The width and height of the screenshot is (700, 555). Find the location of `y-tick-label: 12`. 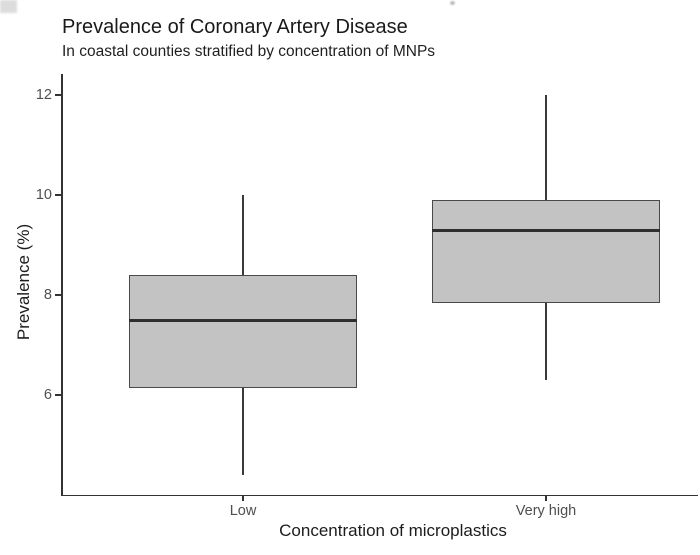

y-tick-label: 12 is located at coordinates (43, 95).